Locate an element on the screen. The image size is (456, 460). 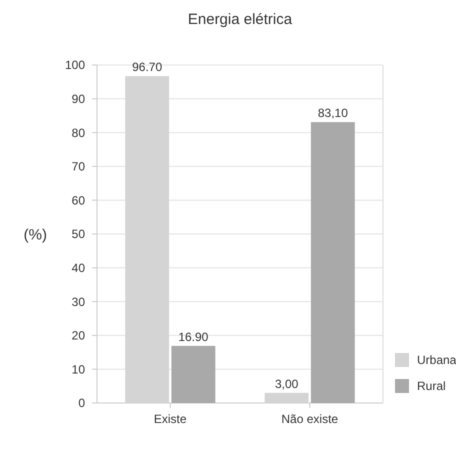
x-tick-label: Não existe is located at coordinates (309, 419).